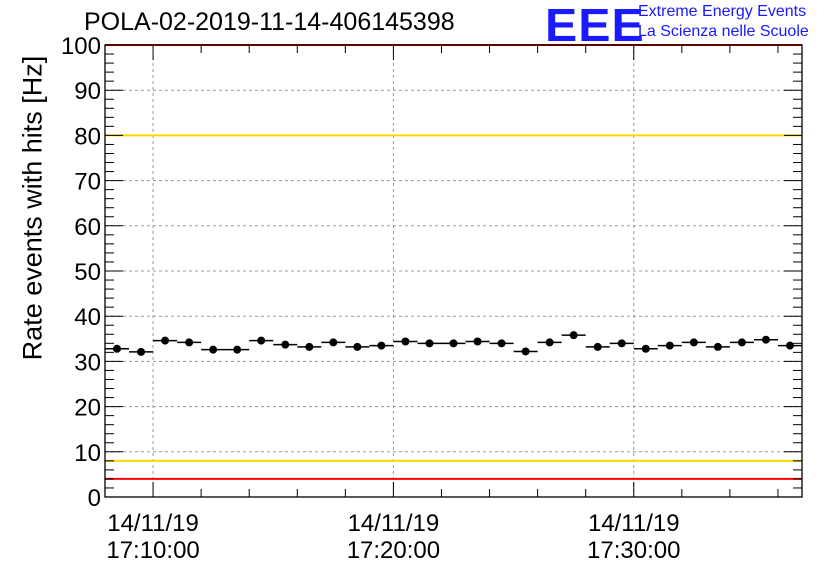 The width and height of the screenshot is (836, 572). Describe the element at coordinates (87, 91) in the screenshot. I see `y-tick-label: 90` at that location.